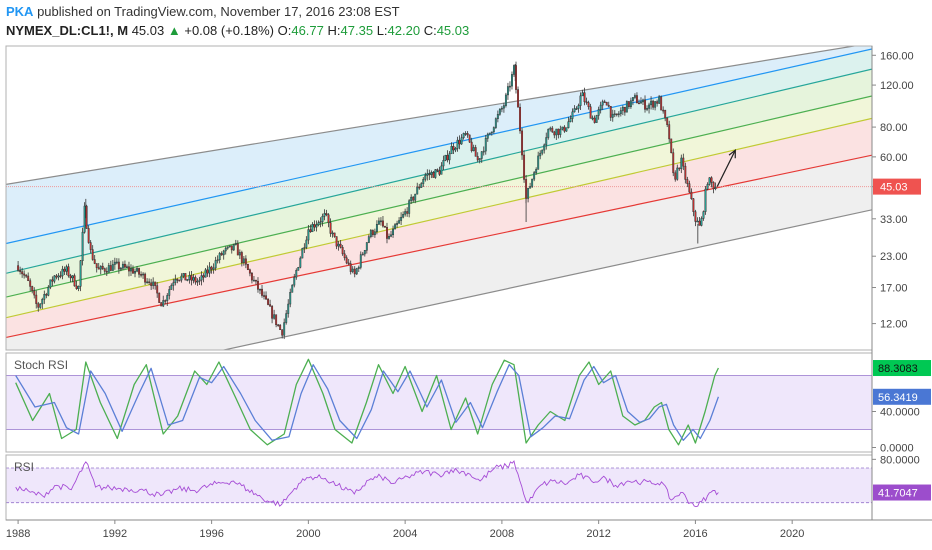 This screenshot has width=932, height=550. I want to click on high-label: H:, so click(334, 30).